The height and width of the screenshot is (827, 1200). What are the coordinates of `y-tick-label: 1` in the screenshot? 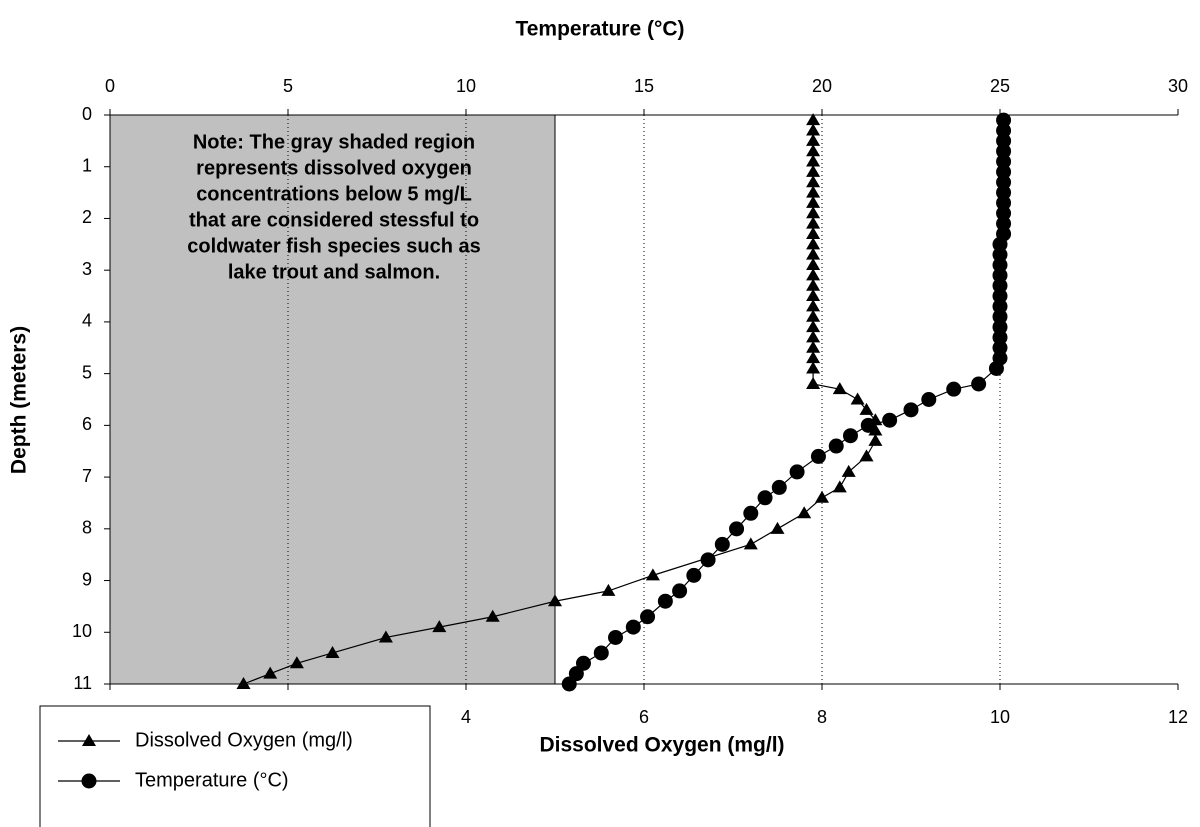 It's located at (87, 165).